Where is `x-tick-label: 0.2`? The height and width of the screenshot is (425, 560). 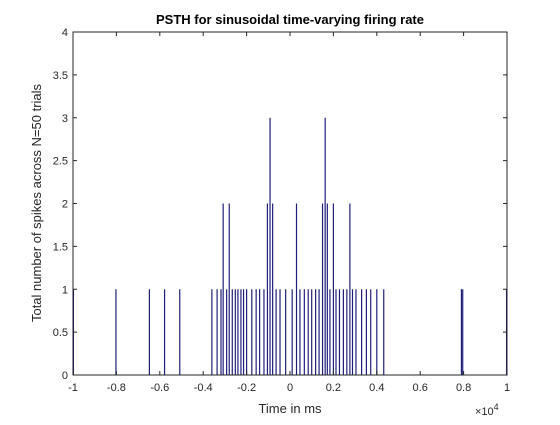 x-tick-label: 0.2 is located at coordinates (333, 388).